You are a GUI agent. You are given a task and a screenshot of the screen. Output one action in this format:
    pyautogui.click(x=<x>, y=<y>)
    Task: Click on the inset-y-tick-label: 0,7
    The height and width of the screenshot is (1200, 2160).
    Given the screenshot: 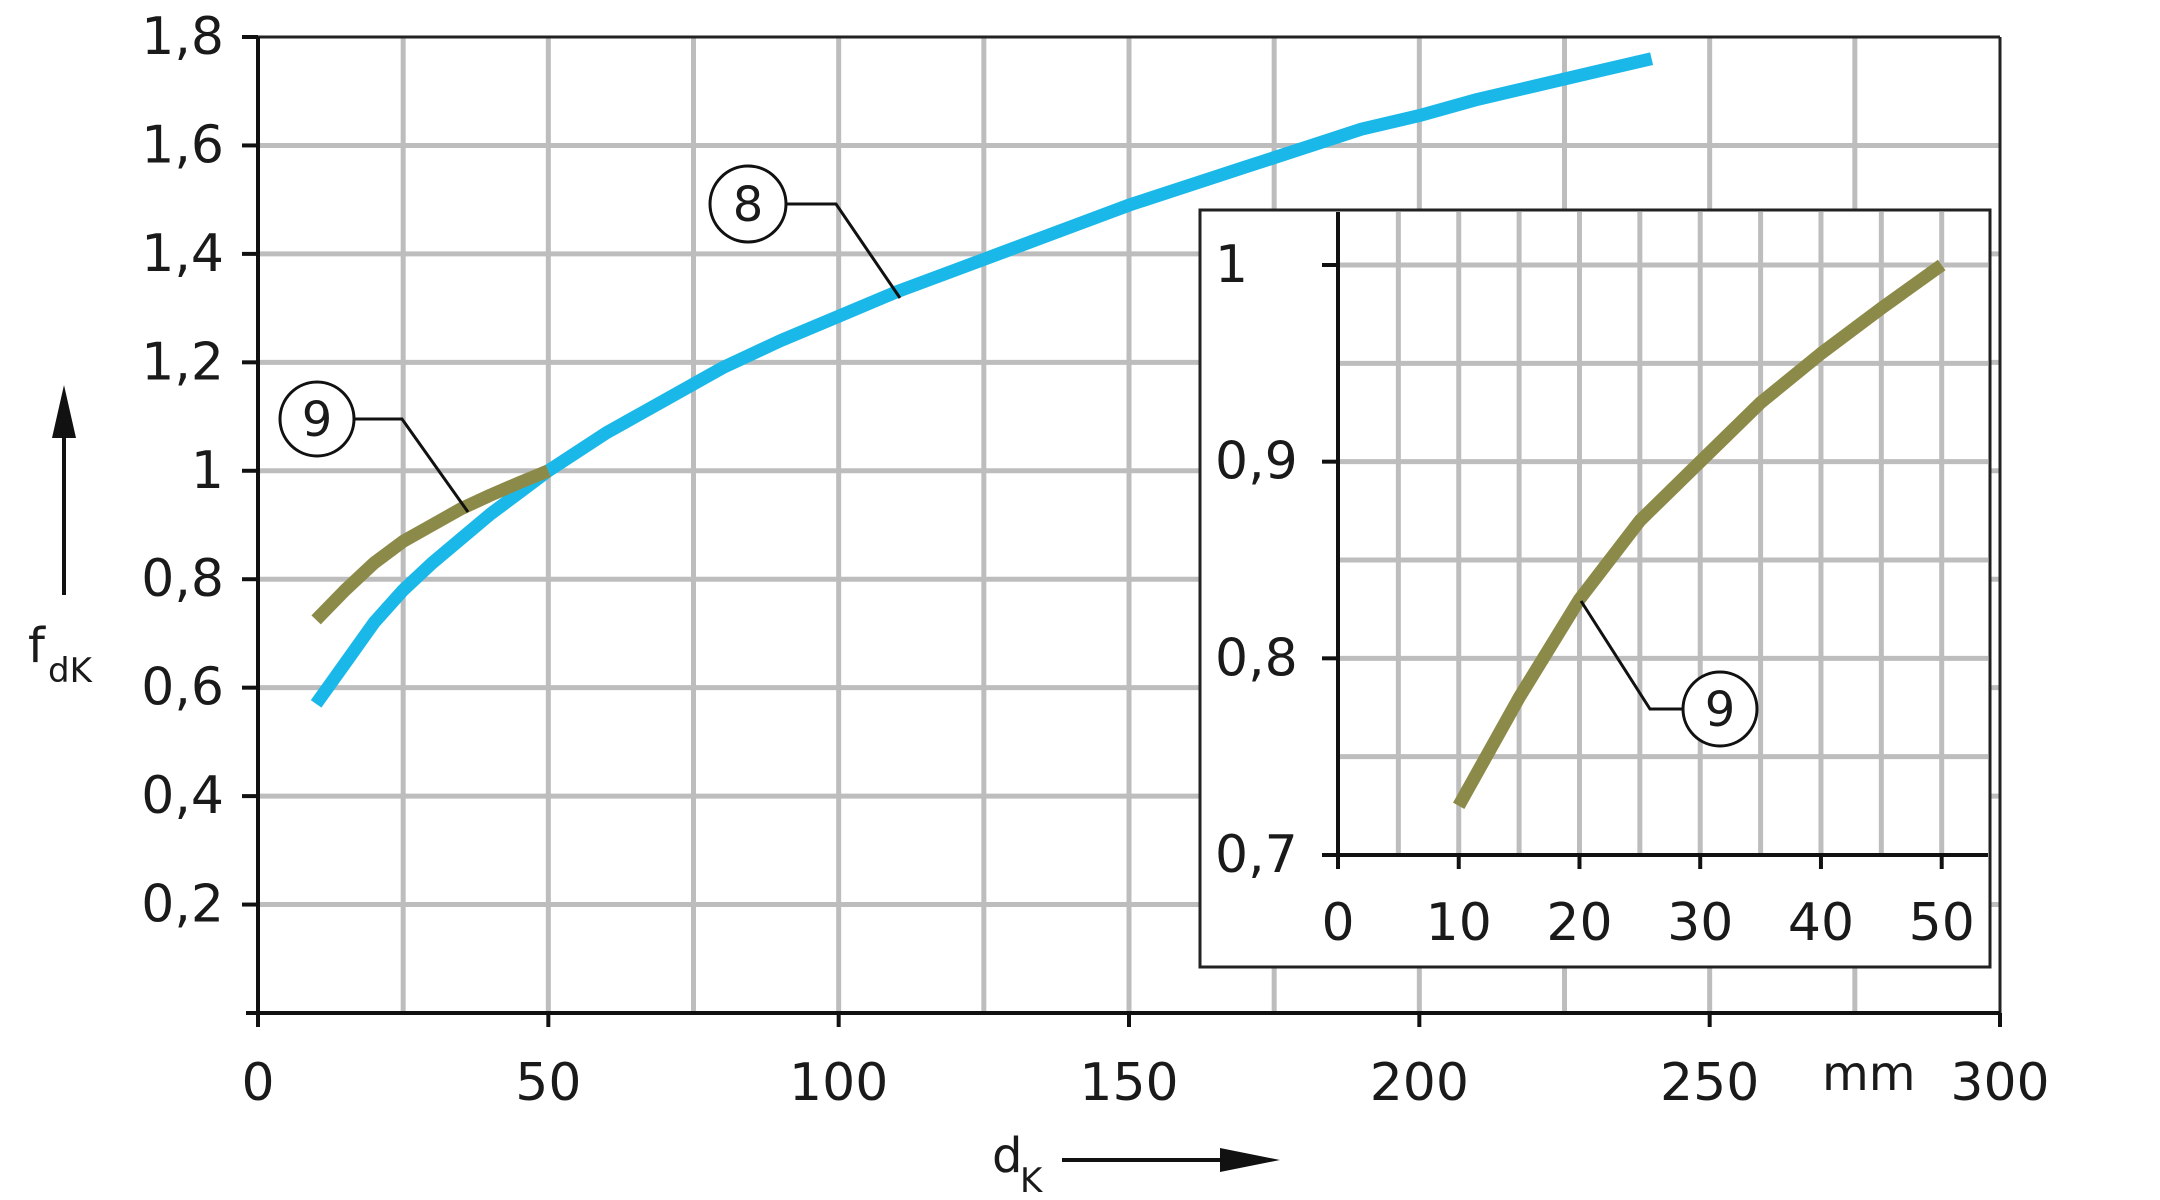 What is the action you would take?
    pyautogui.click(x=1256, y=855)
    